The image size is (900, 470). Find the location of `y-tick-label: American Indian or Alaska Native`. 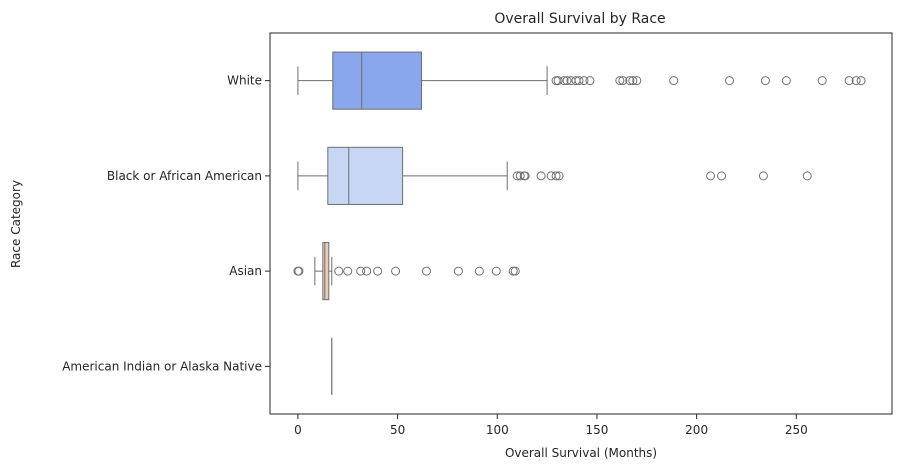

y-tick-label: American Indian or Alaska Native is located at coordinates (162, 366).